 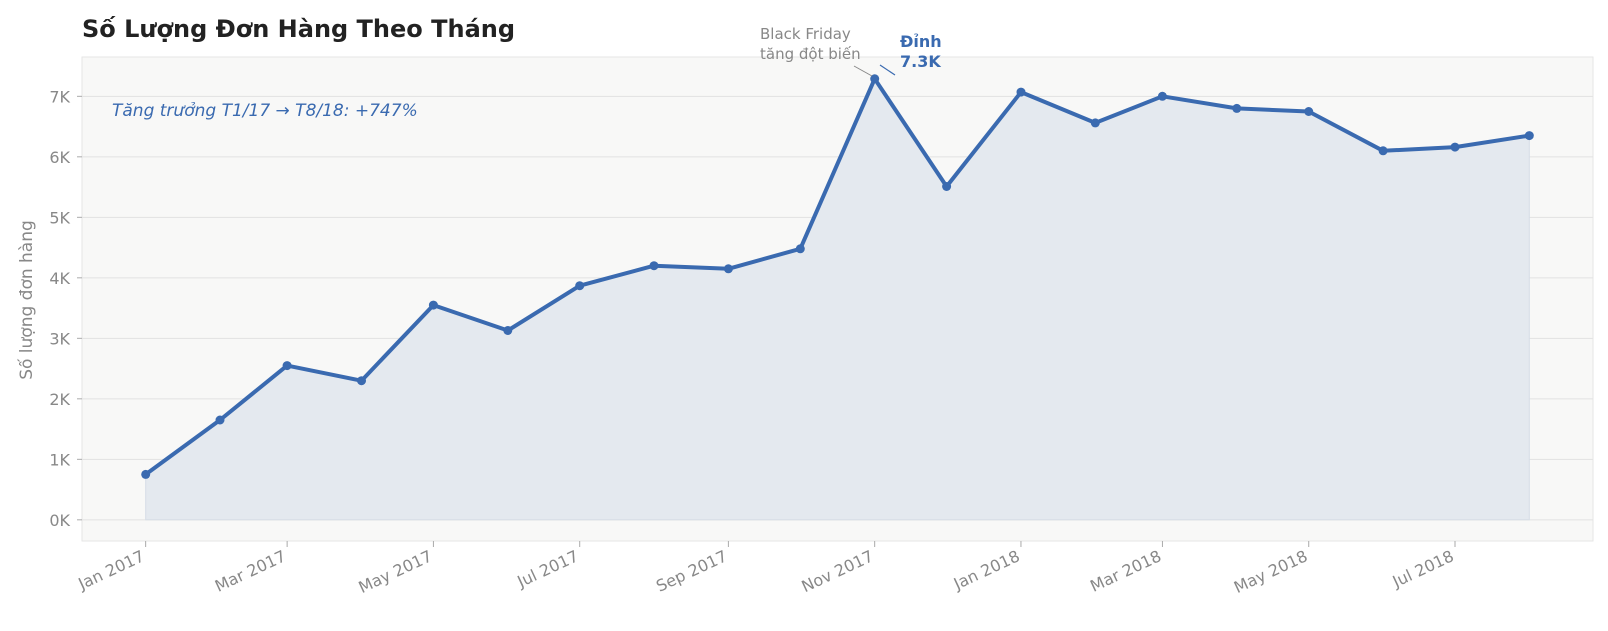 What do you see at coordinates (805, 34) in the screenshot?
I see `event-annotation-line-1: Black Friday` at bounding box center [805, 34].